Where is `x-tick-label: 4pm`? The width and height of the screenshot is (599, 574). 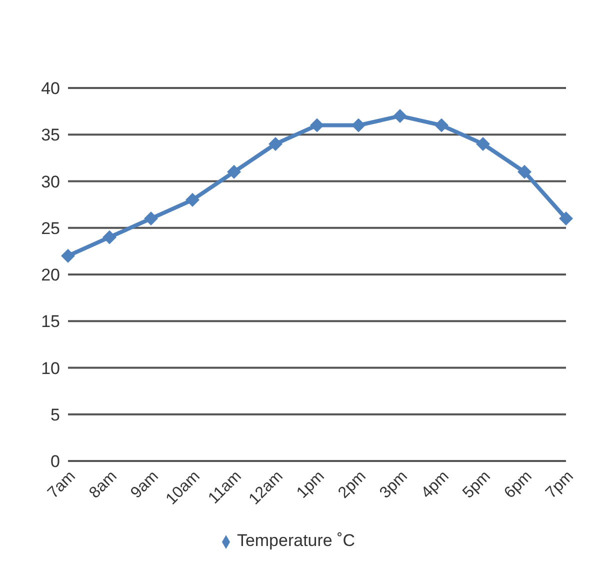 x-tick-label: 4pm is located at coordinates (435, 485).